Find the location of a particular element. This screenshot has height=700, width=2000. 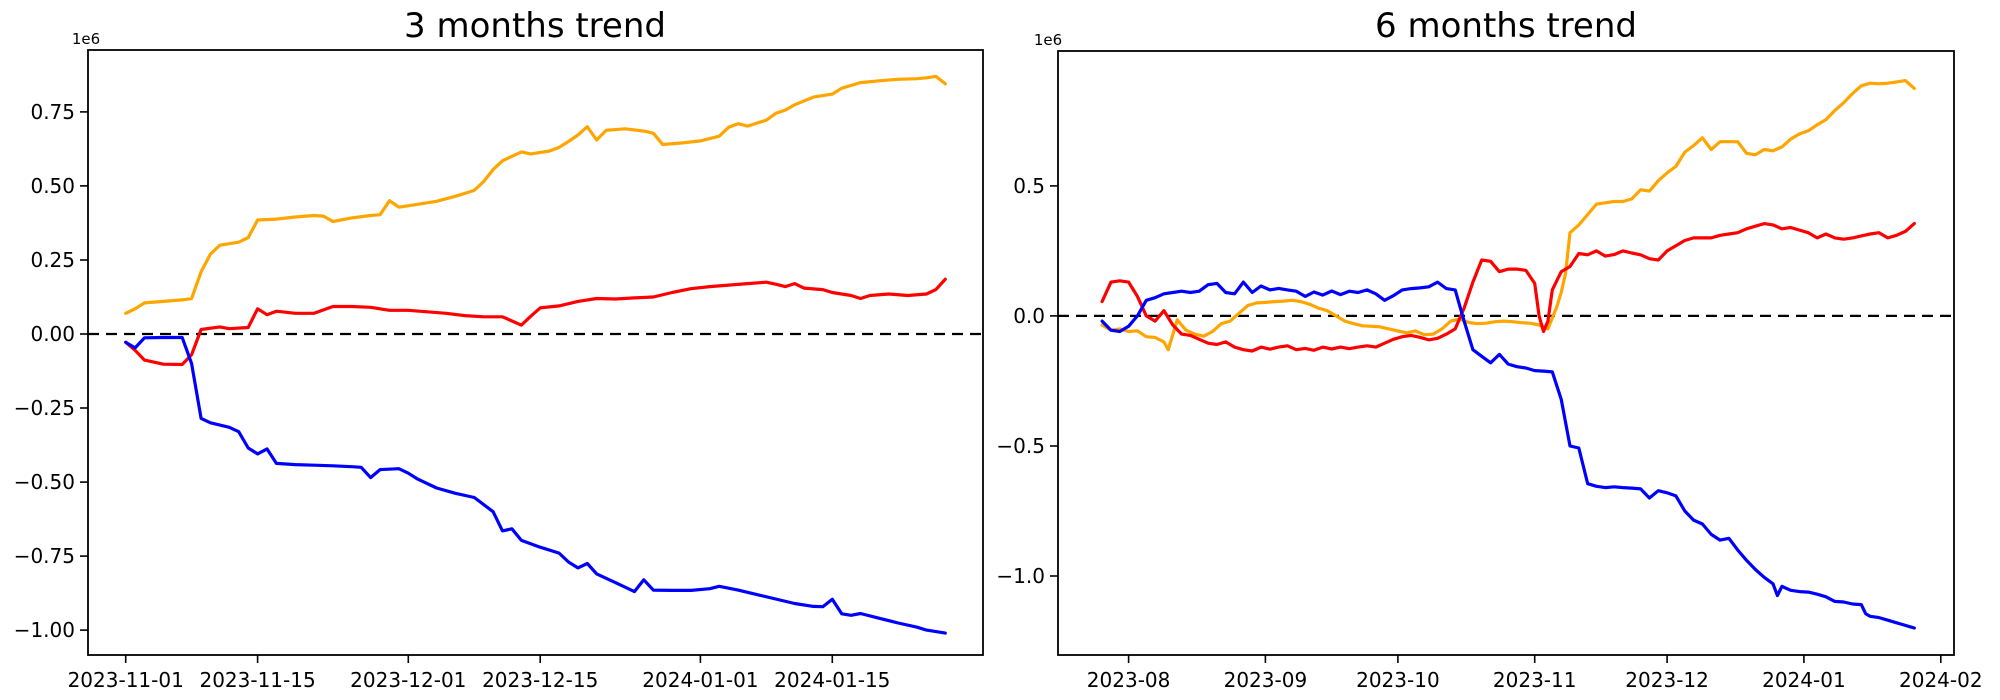

y-tick-label: −1.0 is located at coordinates (1020, 576).